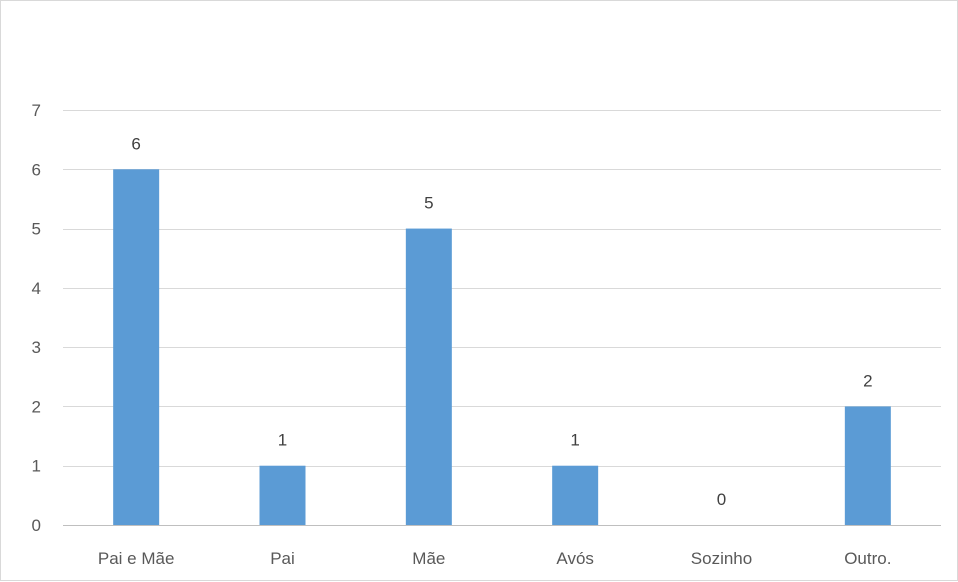 This screenshot has width=958, height=582. I want to click on x-tick-label: Sozinho, so click(721, 558).